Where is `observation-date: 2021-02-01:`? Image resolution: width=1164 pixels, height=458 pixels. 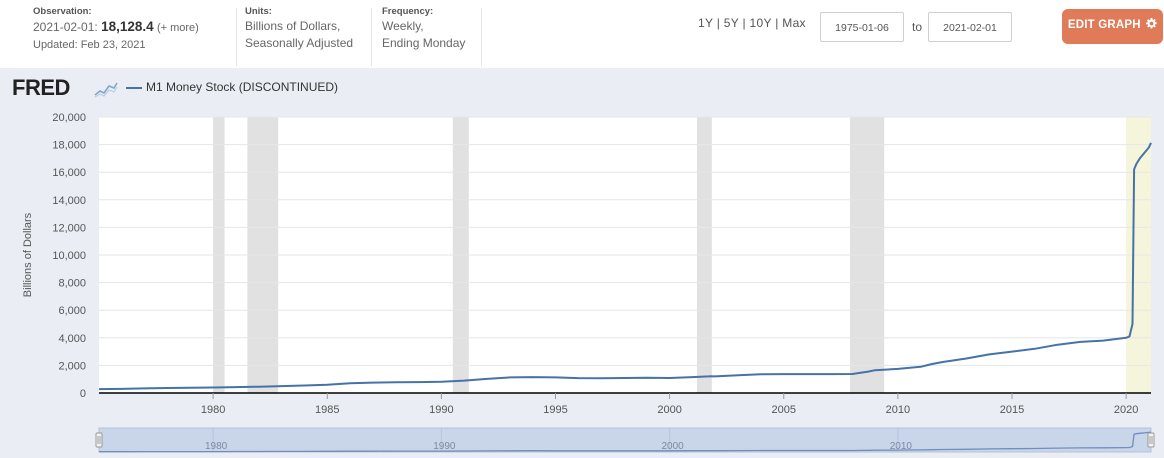
observation-date: 2021-02-01: is located at coordinates (65, 27).